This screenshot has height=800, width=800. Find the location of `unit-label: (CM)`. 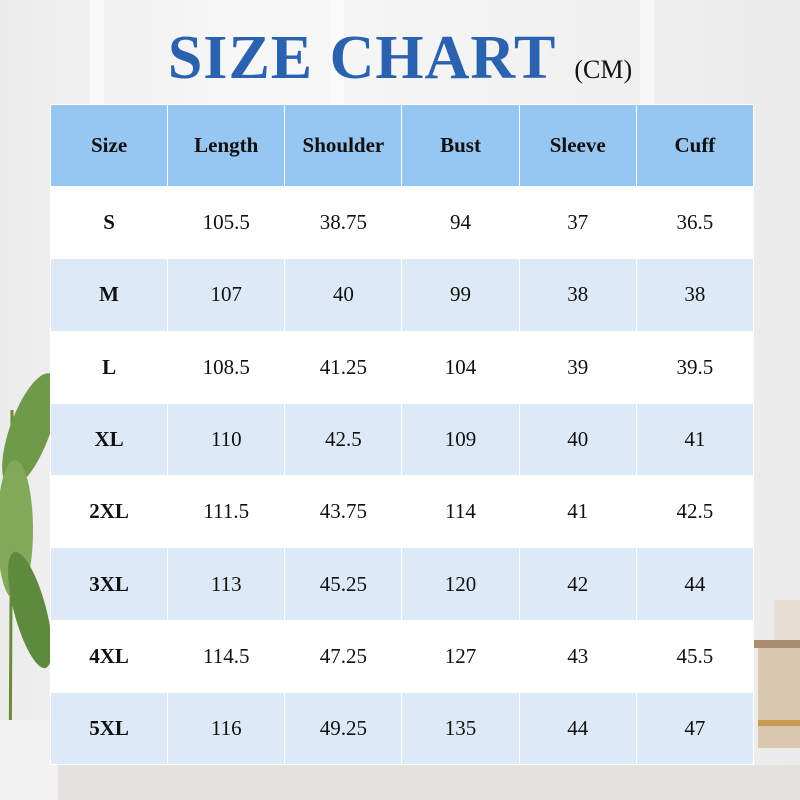

unit-label: (CM) is located at coordinates (603, 69).